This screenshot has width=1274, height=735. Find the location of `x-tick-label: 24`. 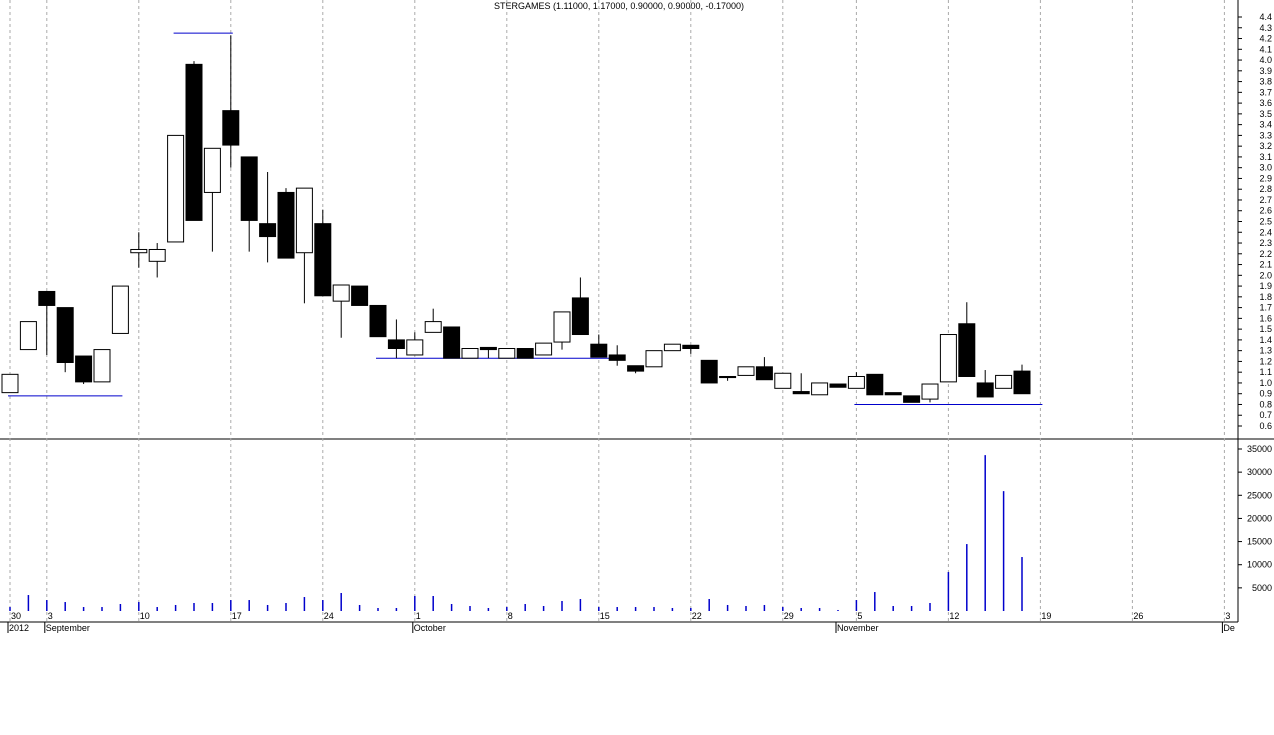

x-tick-label: 24 is located at coordinates (329, 616).